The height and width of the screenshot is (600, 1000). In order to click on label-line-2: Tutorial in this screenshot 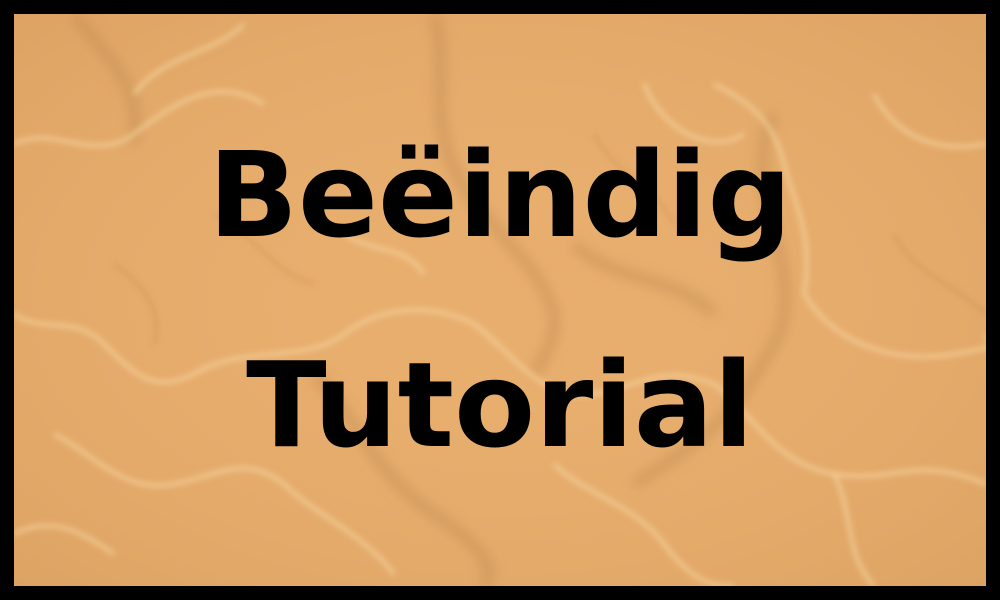, I will do `click(500, 405)`.